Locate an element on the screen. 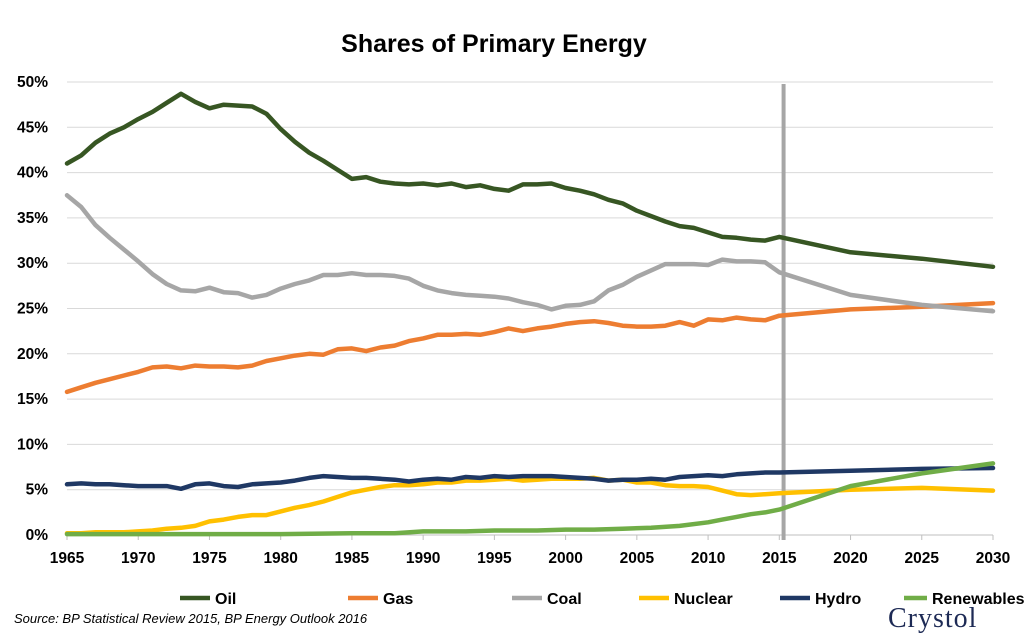 This screenshot has width=1024, height=636. legend-label-coal: Coal is located at coordinates (564, 599).